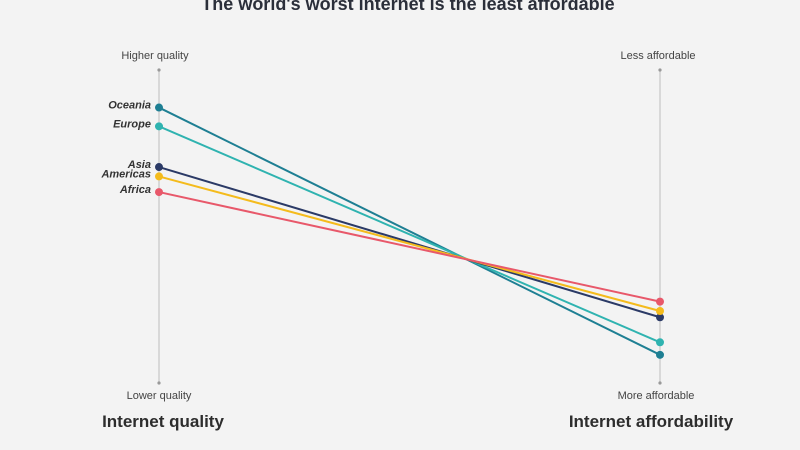 The width and height of the screenshot is (800, 450). What do you see at coordinates (651, 421) in the screenshot?
I see `right-axis-title: Internet affordability` at bounding box center [651, 421].